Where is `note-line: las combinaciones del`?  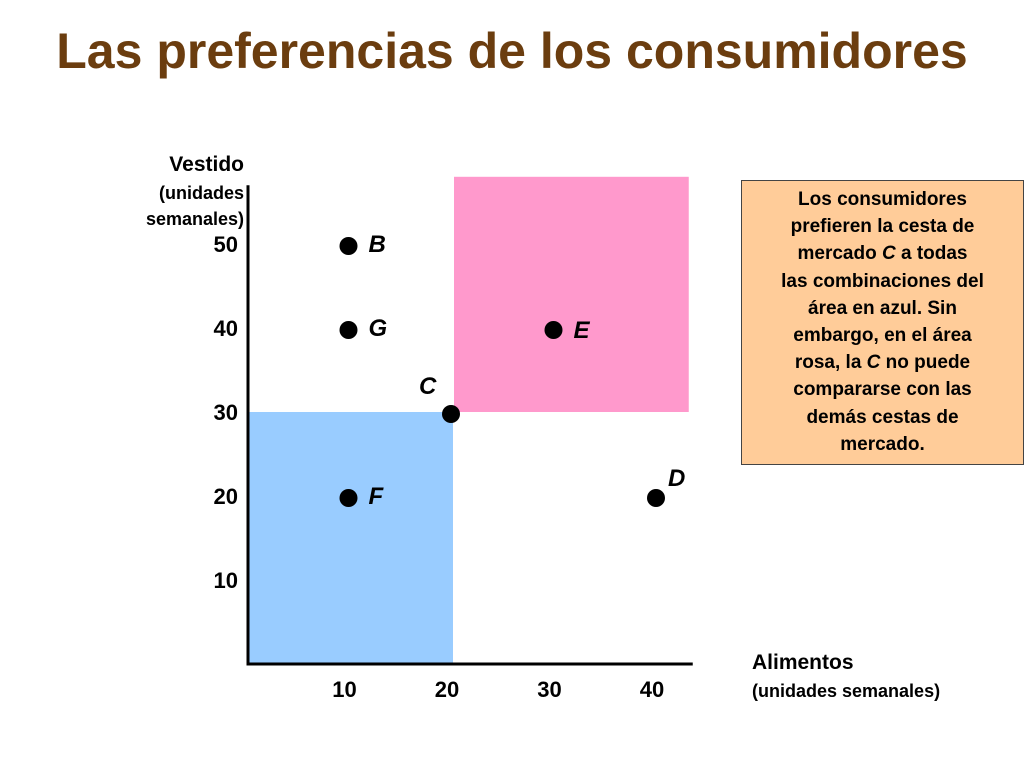 note-line: las combinaciones del is located at coordinates (882, 281).